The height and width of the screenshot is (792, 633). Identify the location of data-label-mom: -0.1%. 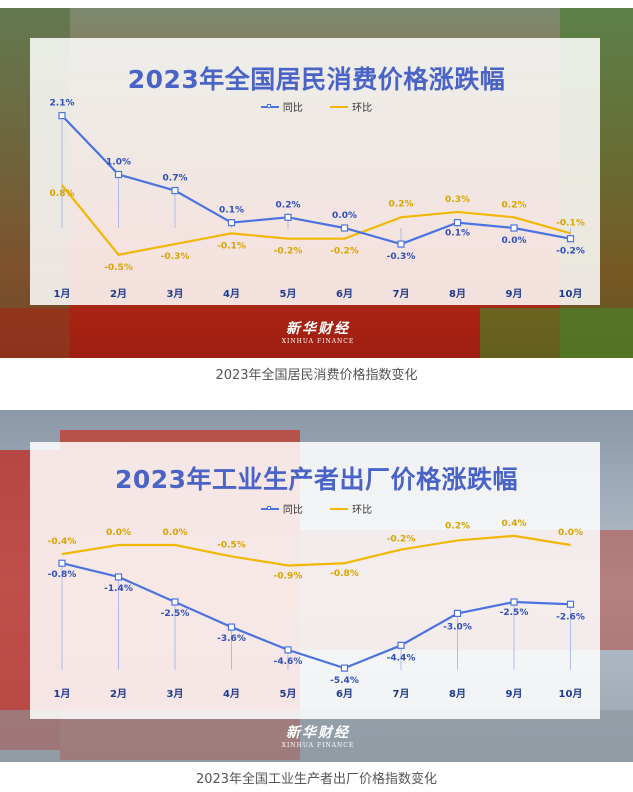
(231, 246).